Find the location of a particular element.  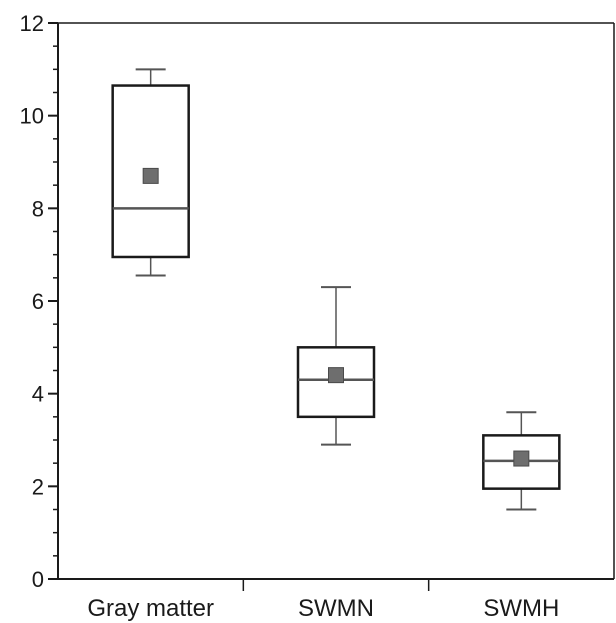

y-tick-label: 6 is located at coordinates (38, 301).